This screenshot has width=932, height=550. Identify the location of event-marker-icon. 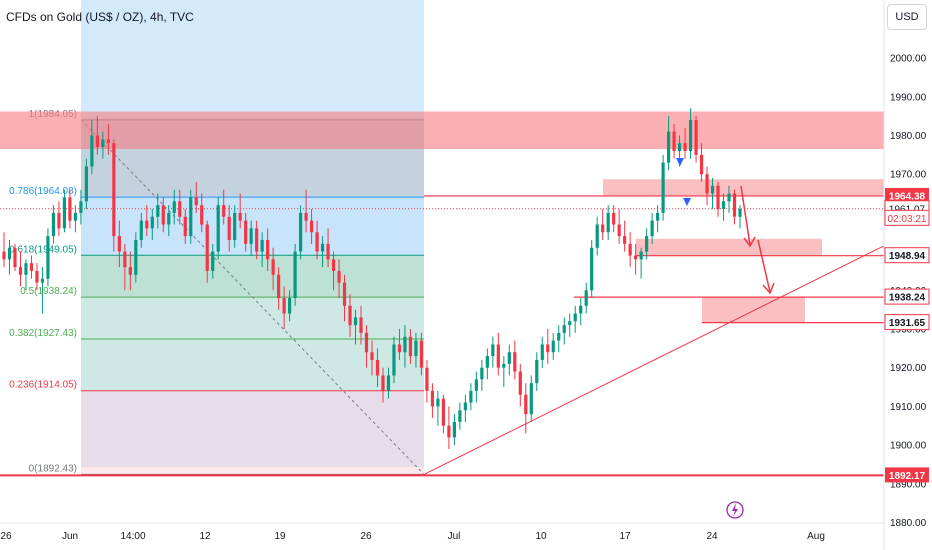
(680, 162).